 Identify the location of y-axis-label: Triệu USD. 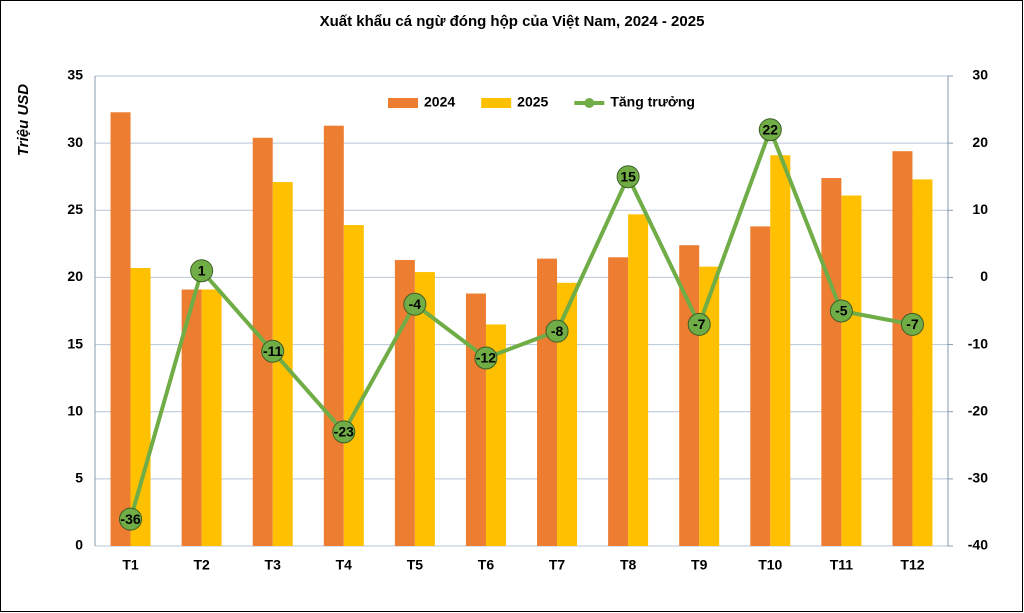
(23, 120).